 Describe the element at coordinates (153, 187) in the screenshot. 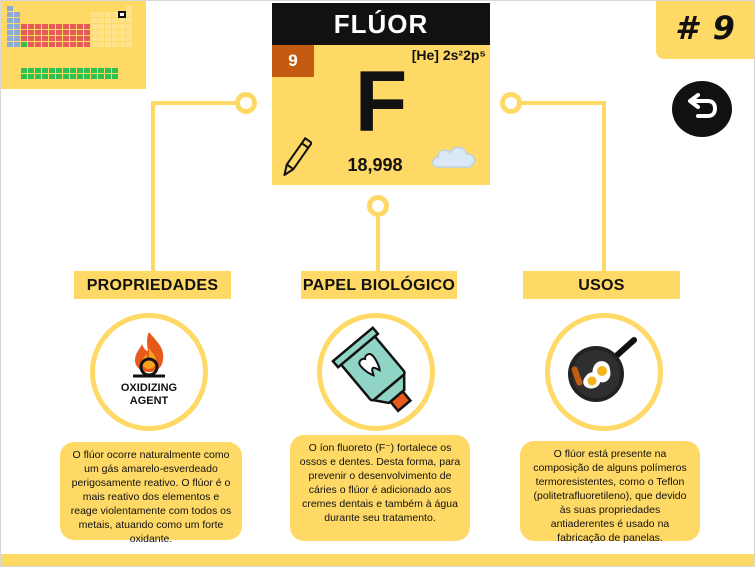

I see `connector-left-vertical` at that location.